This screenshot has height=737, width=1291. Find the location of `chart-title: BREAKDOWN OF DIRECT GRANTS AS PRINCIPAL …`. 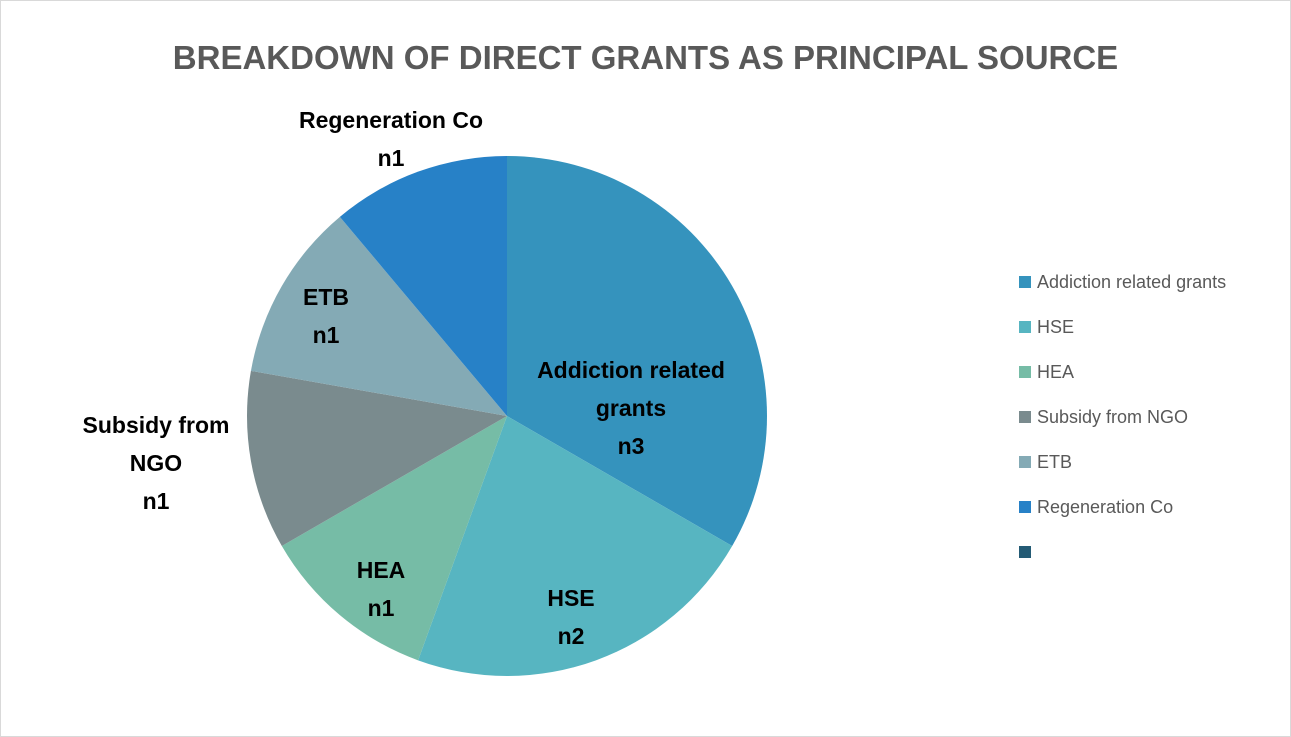

chart-title: BREAKDOWN OF DIRECT GRANTS AS PRINCIPAL … is located at coordinates (645, 57).